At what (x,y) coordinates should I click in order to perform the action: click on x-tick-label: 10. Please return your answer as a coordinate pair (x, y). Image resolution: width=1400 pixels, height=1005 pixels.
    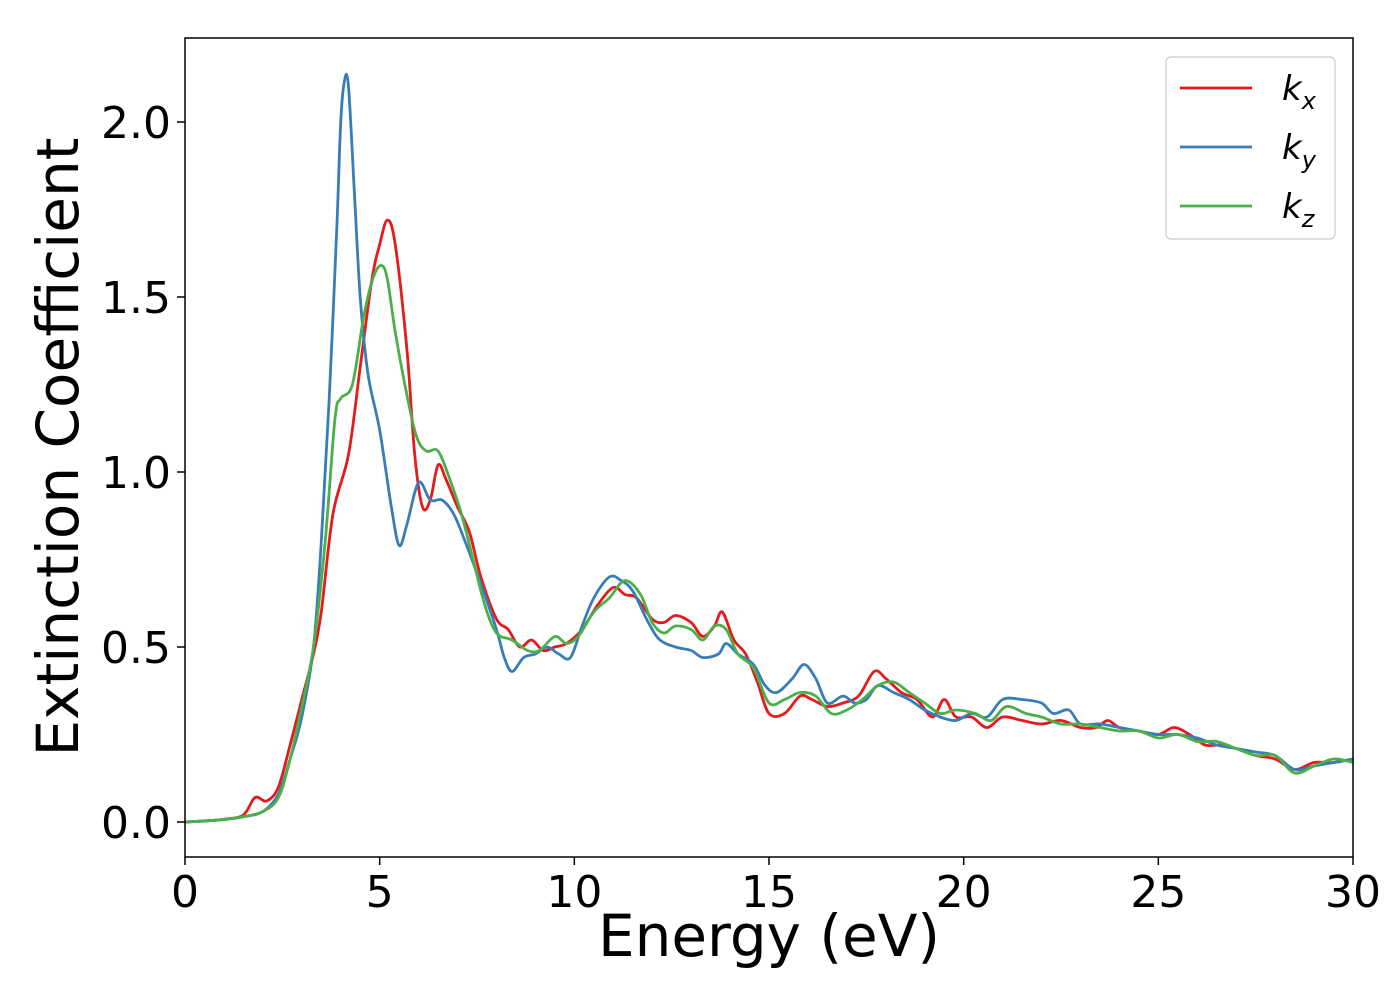
    Looking at the image, I should click on (574, 892).